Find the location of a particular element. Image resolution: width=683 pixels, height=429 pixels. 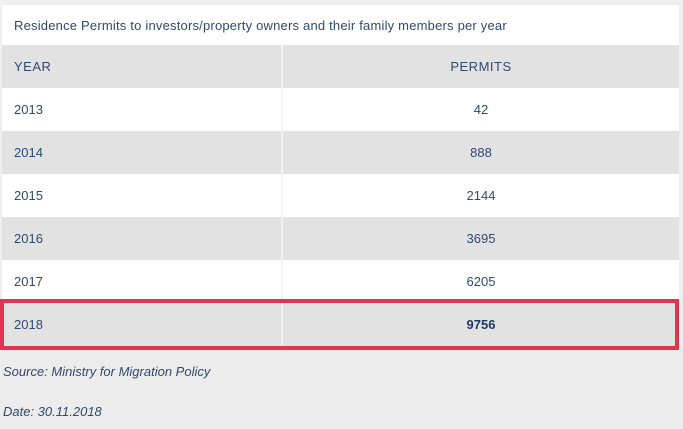

year-cell: 2017 is located at coordinates (142, 281).